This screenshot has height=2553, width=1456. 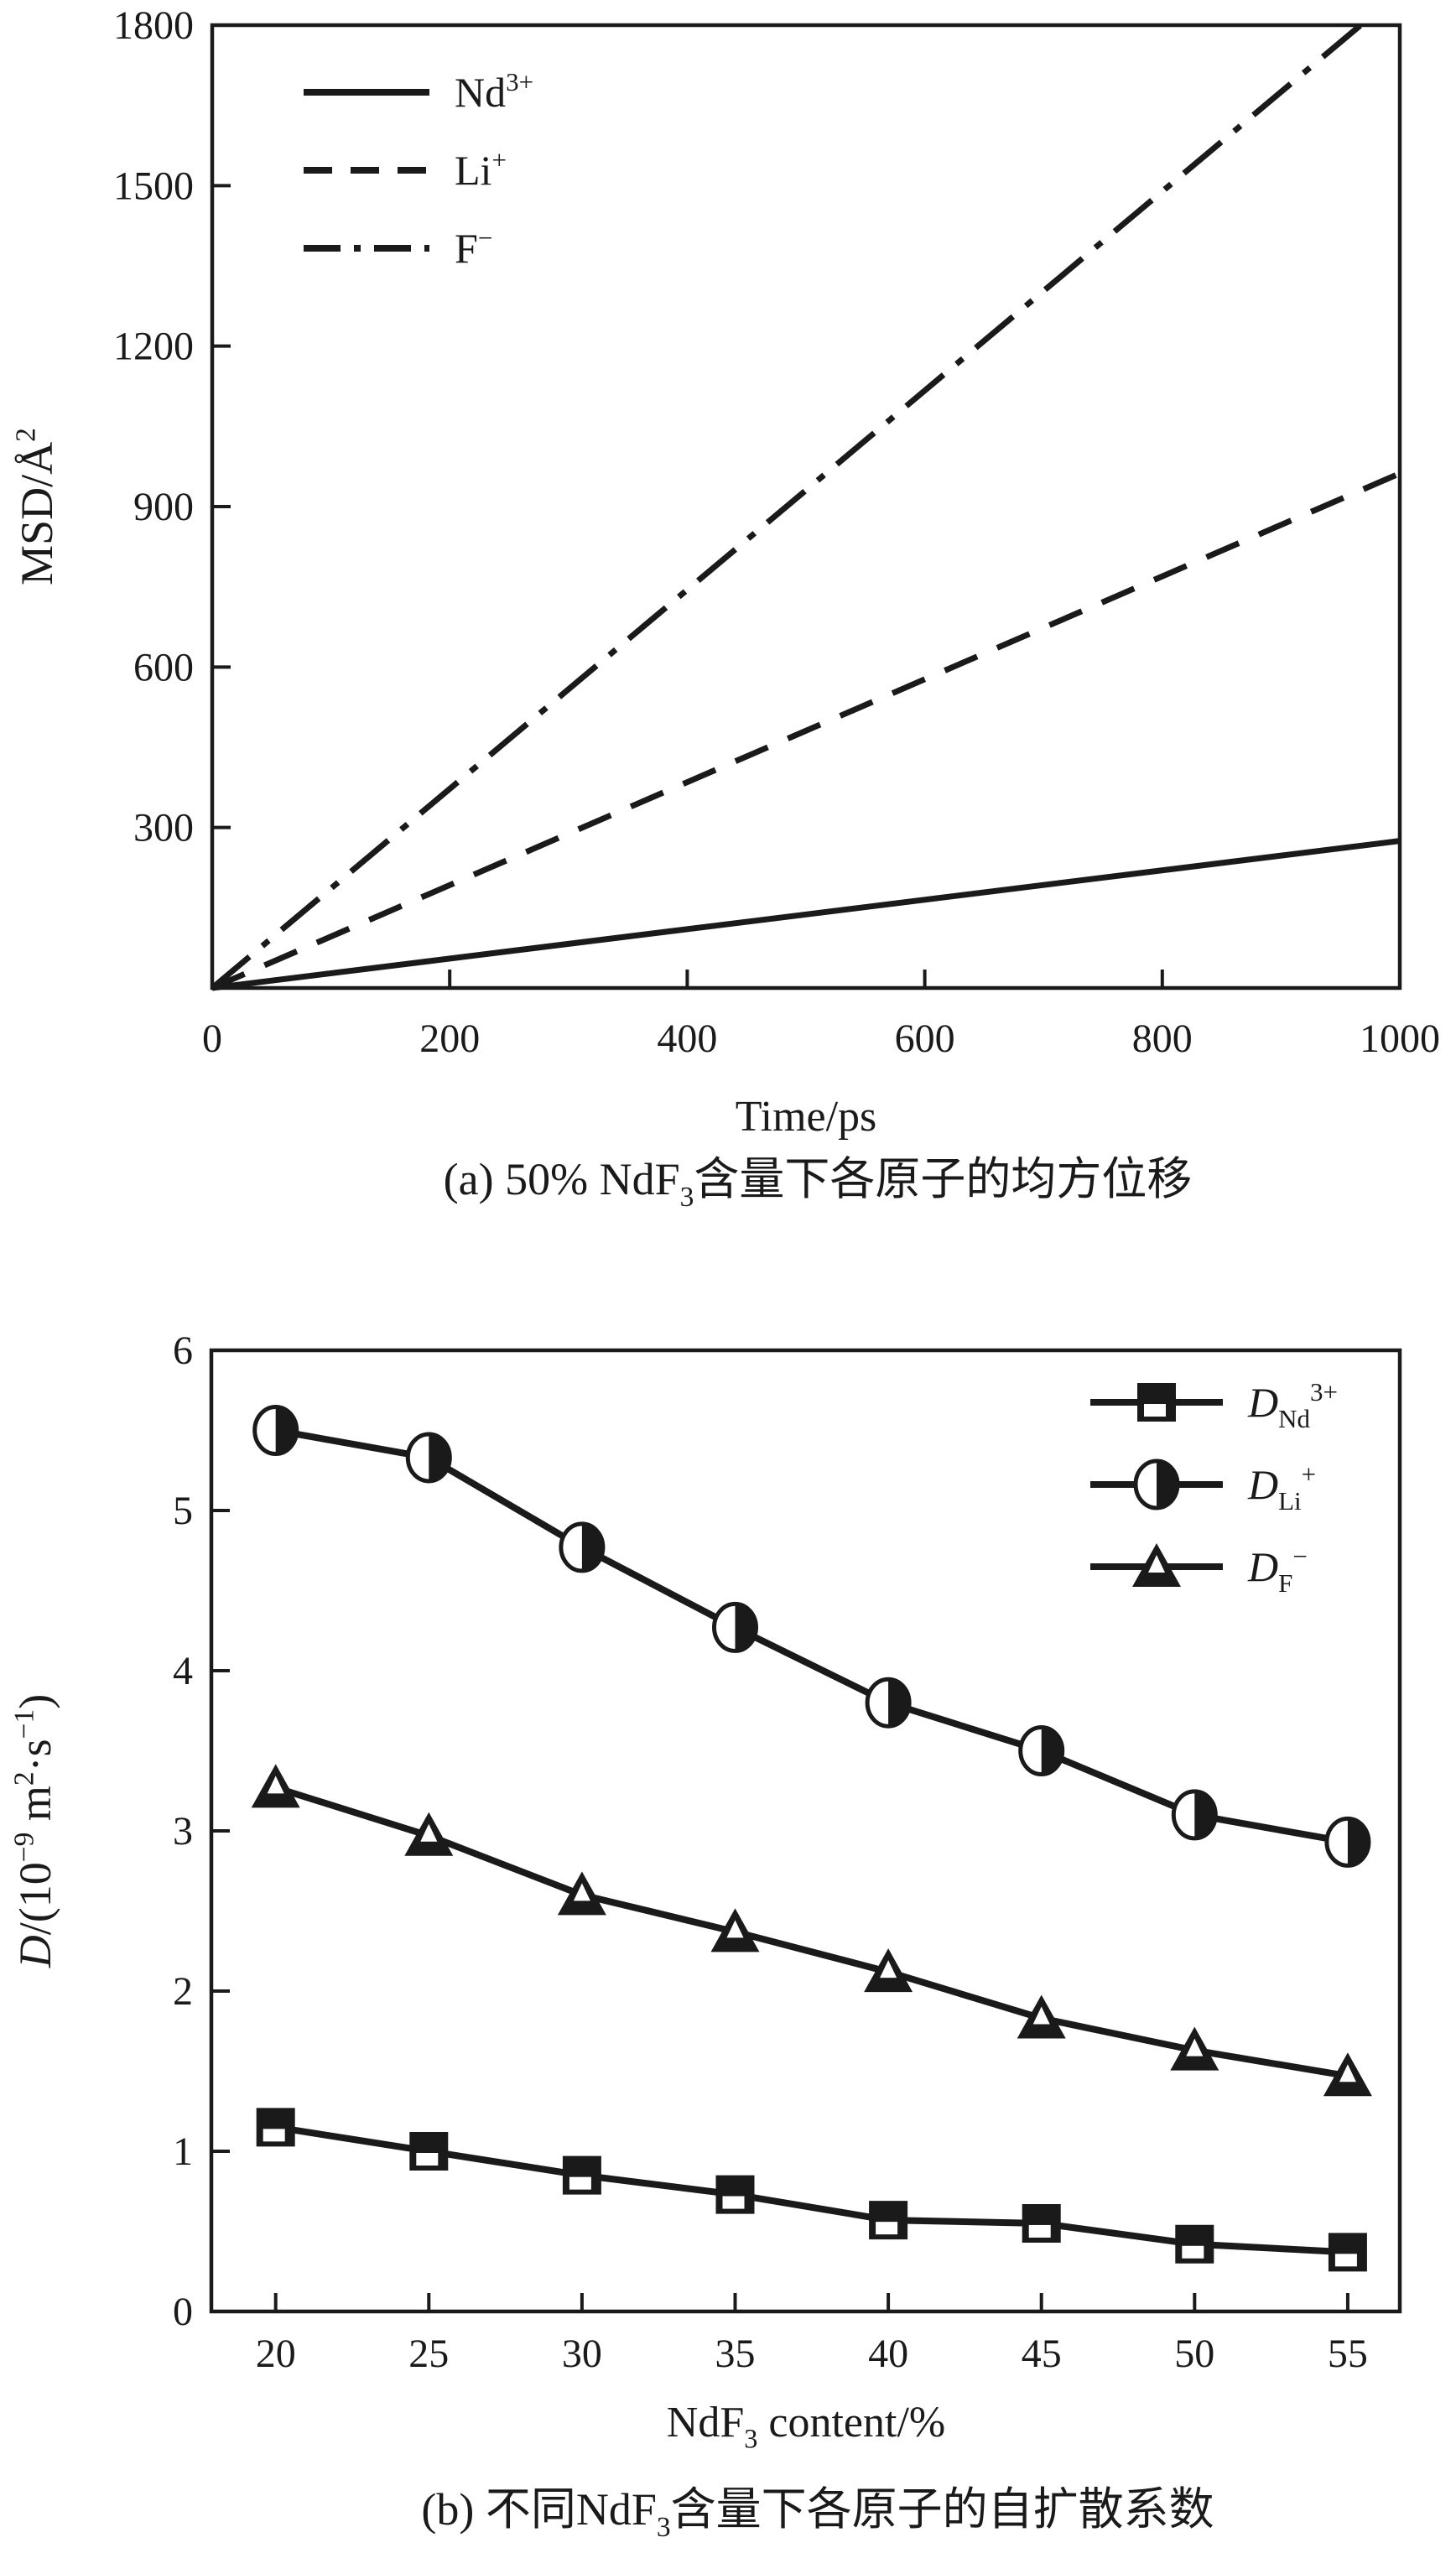 I want to click on legend-b-label: DNd3+, so click(x=1292, y=1405).